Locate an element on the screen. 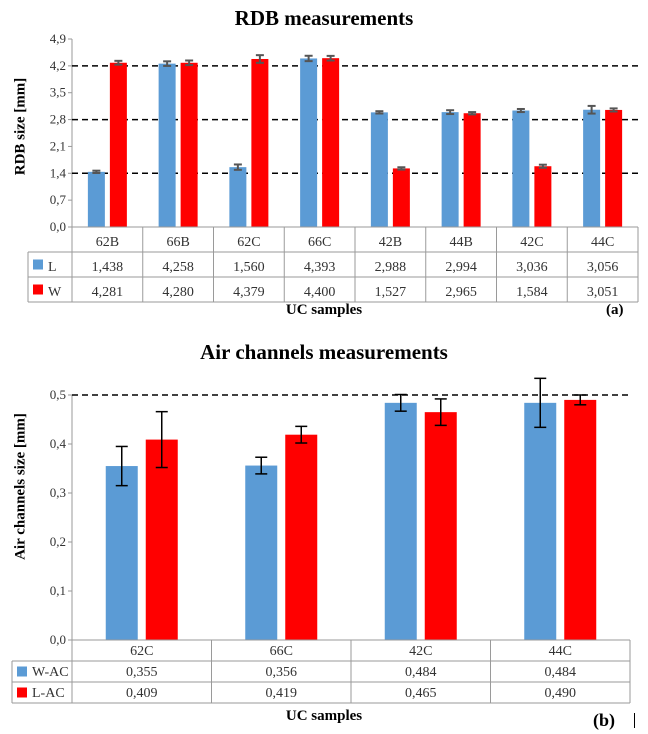  chart-b-x-axis-label: UC samples is located at coordinates (324, 716).